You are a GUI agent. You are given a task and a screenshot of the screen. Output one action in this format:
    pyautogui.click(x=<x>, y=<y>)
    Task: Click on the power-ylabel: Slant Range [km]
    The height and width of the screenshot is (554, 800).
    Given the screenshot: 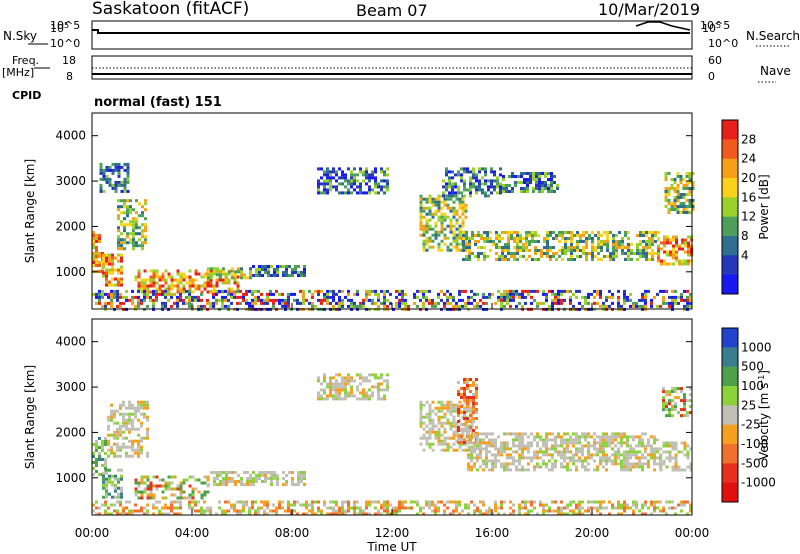 What is the action you would take?
    pyautogui.click(x=30, y=211)
    